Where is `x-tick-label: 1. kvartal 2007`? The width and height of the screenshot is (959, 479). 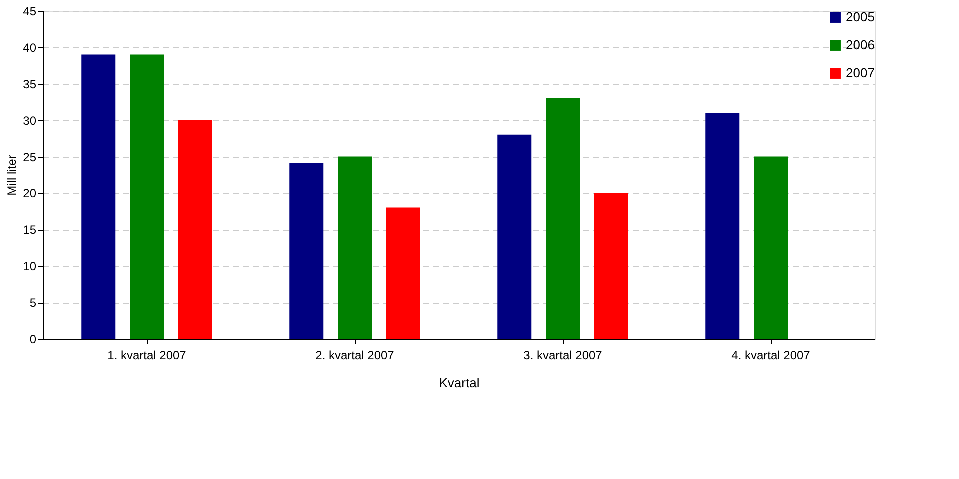 x-tick-label: 1. kvartal 2007 is located at coordinates (147, 355).